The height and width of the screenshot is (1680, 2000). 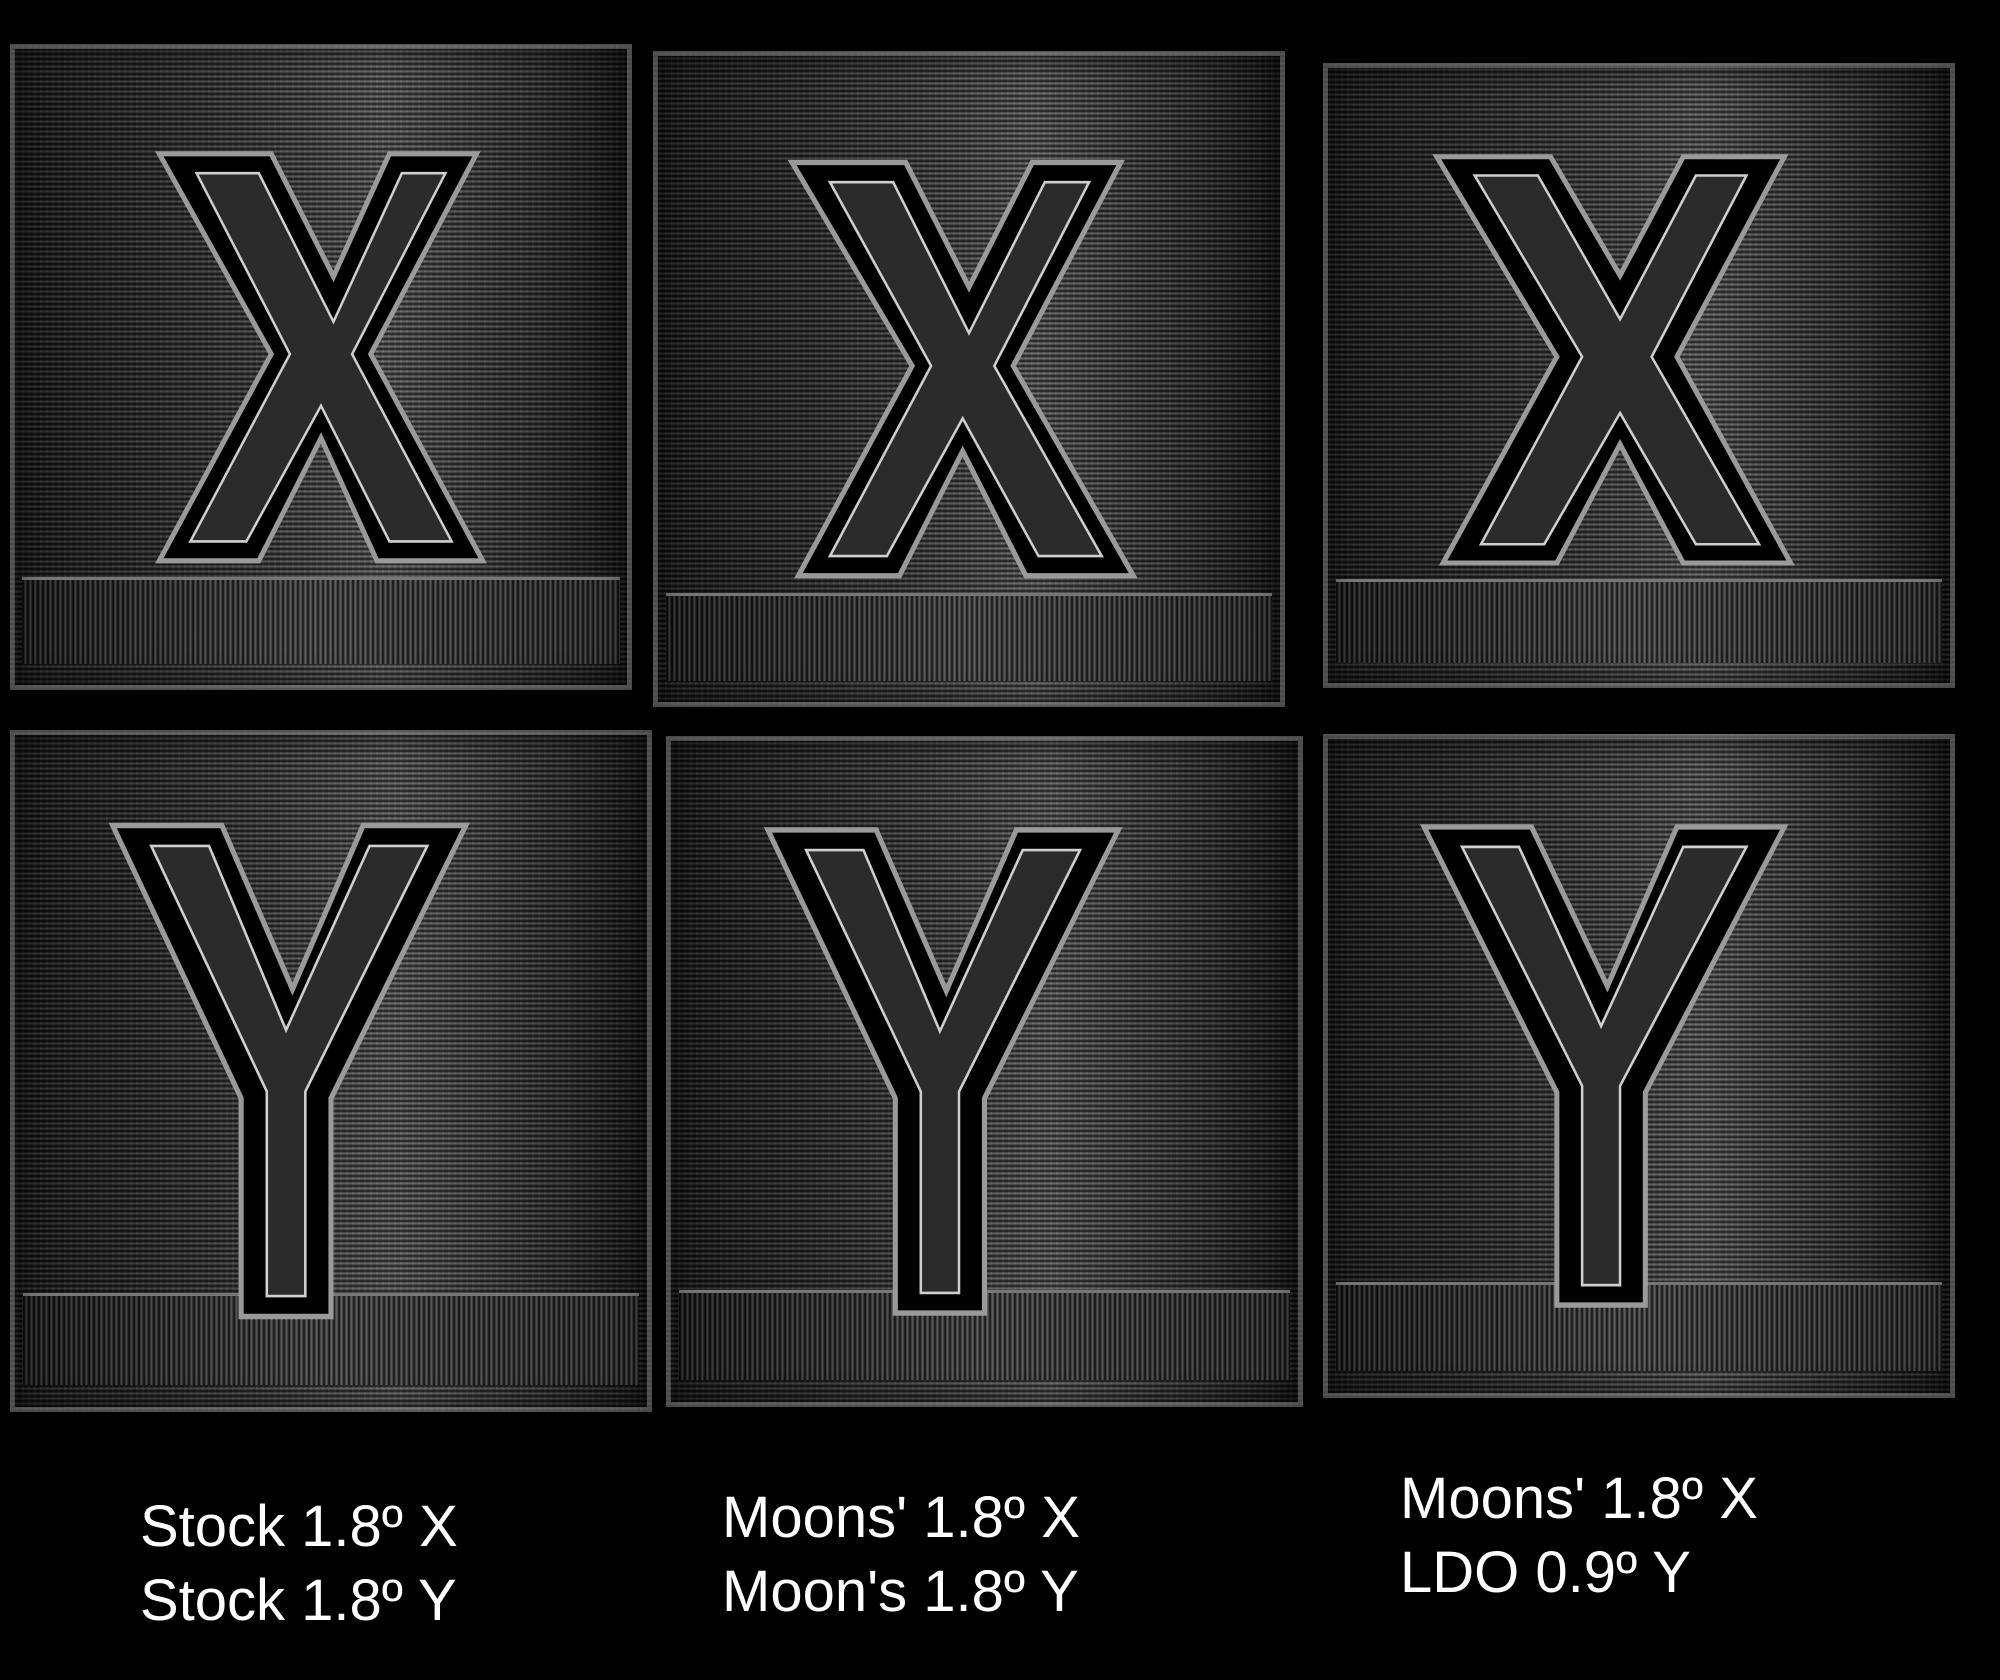 What do you see at coordinates (900, 1591) in the screenshot?
I see `caption-line-y: Moon's 1.8º Y` at bounding box center [900, 1591].